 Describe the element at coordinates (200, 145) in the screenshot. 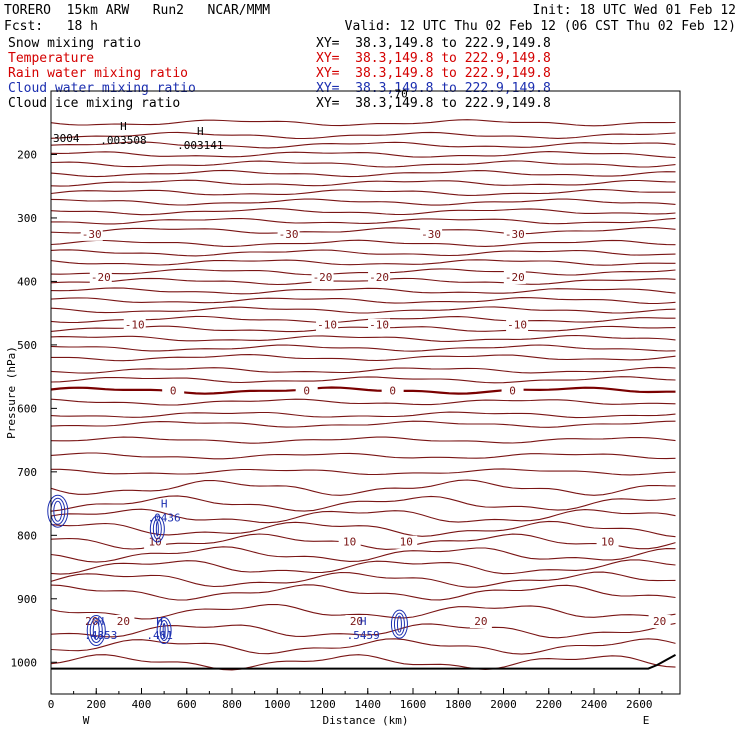

I see `maximum-value: .003141` at that location.